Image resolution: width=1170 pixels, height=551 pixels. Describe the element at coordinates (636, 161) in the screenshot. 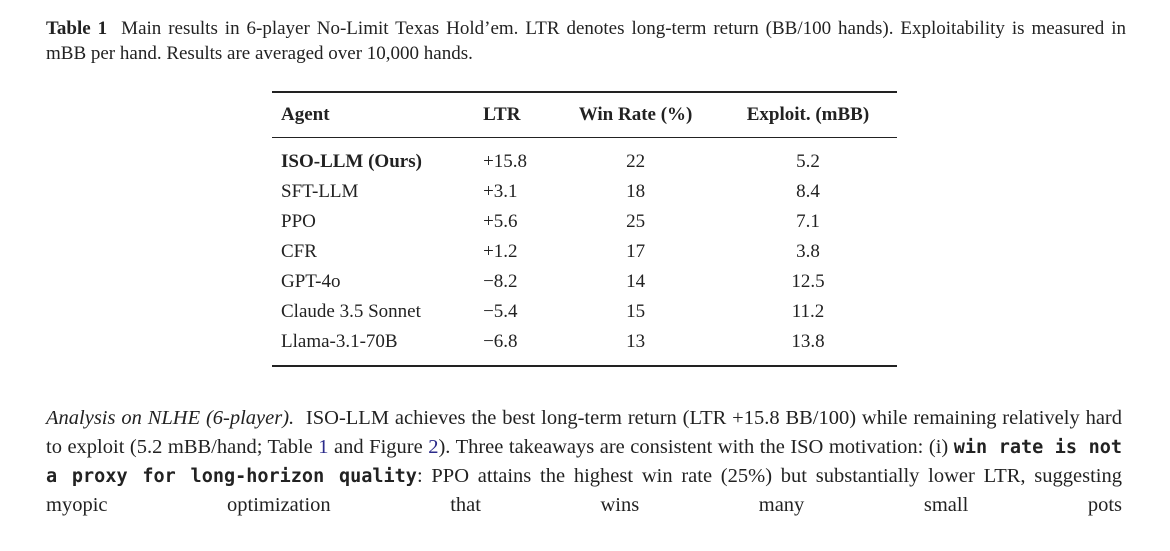

I see `cell-win-rate: 22` at that location.